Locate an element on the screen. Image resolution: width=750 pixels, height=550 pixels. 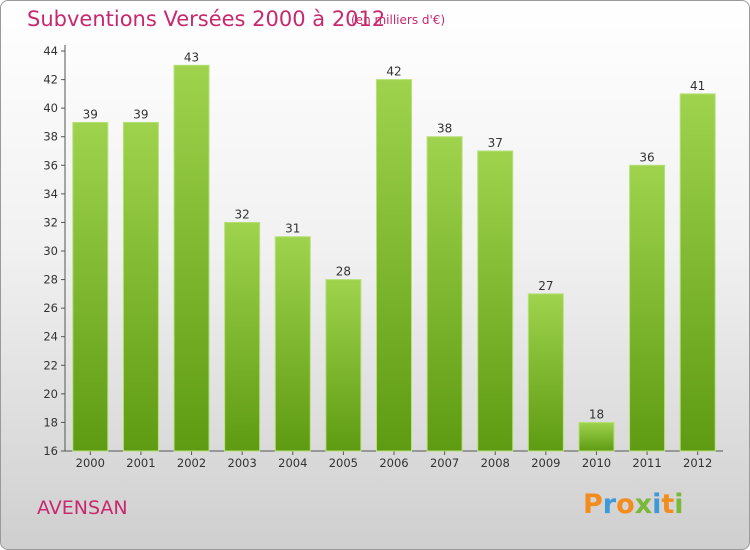
y-tick-label: 22 is located at coordinates (50, 365).